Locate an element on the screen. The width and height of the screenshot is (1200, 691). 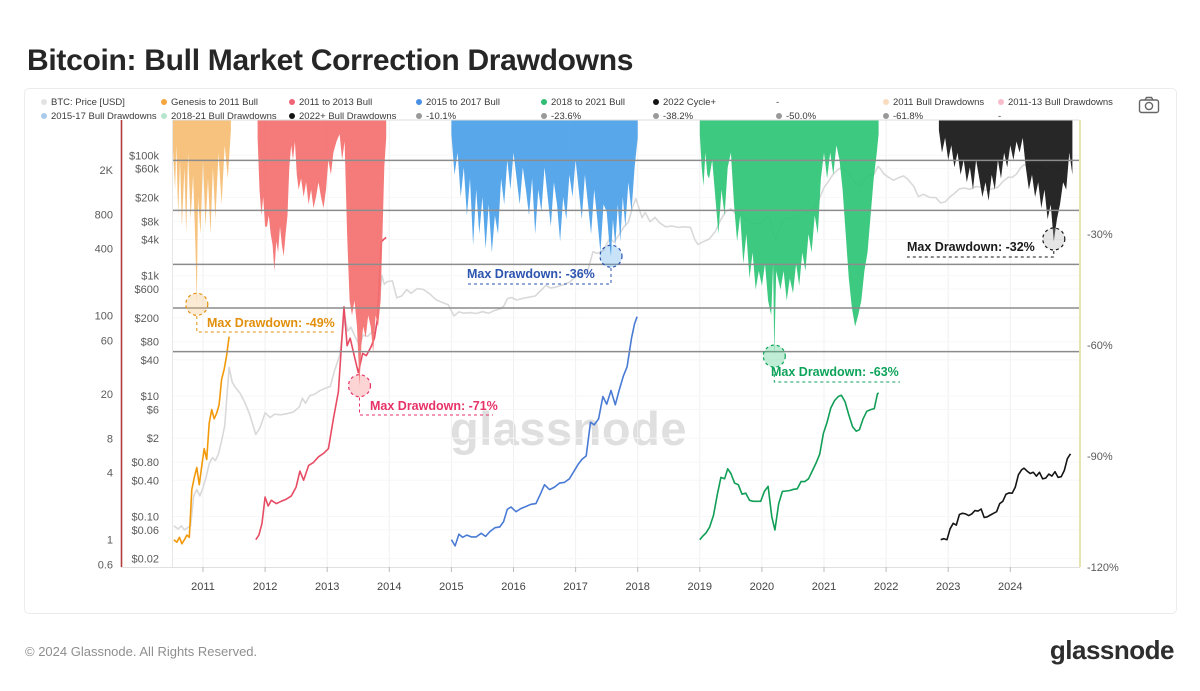
drawdown-axis-label: -30% is located at coordinates (1100, 235).